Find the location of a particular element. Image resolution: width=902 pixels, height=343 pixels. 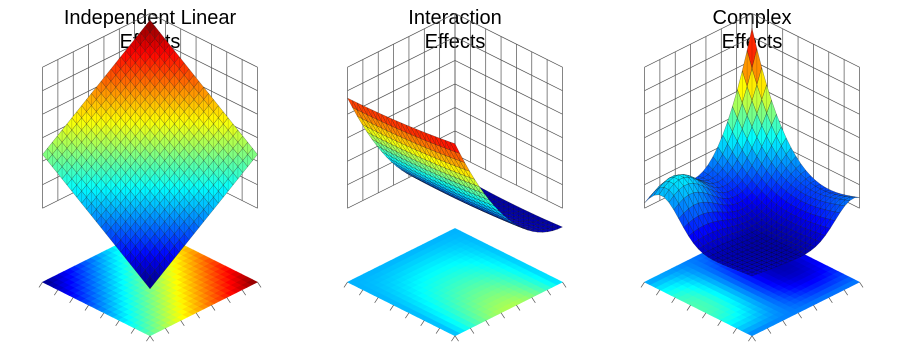

floor-contour is located at coordinates (455, 282).